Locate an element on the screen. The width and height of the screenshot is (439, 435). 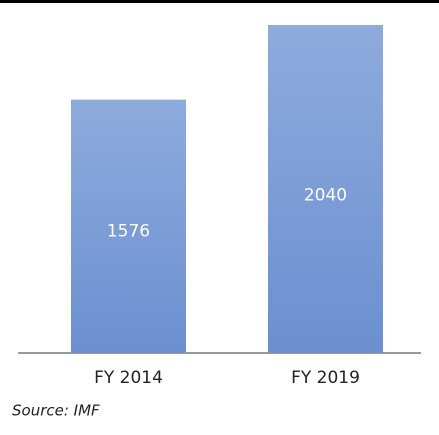
top-rule is located at coordinates (219, 1).